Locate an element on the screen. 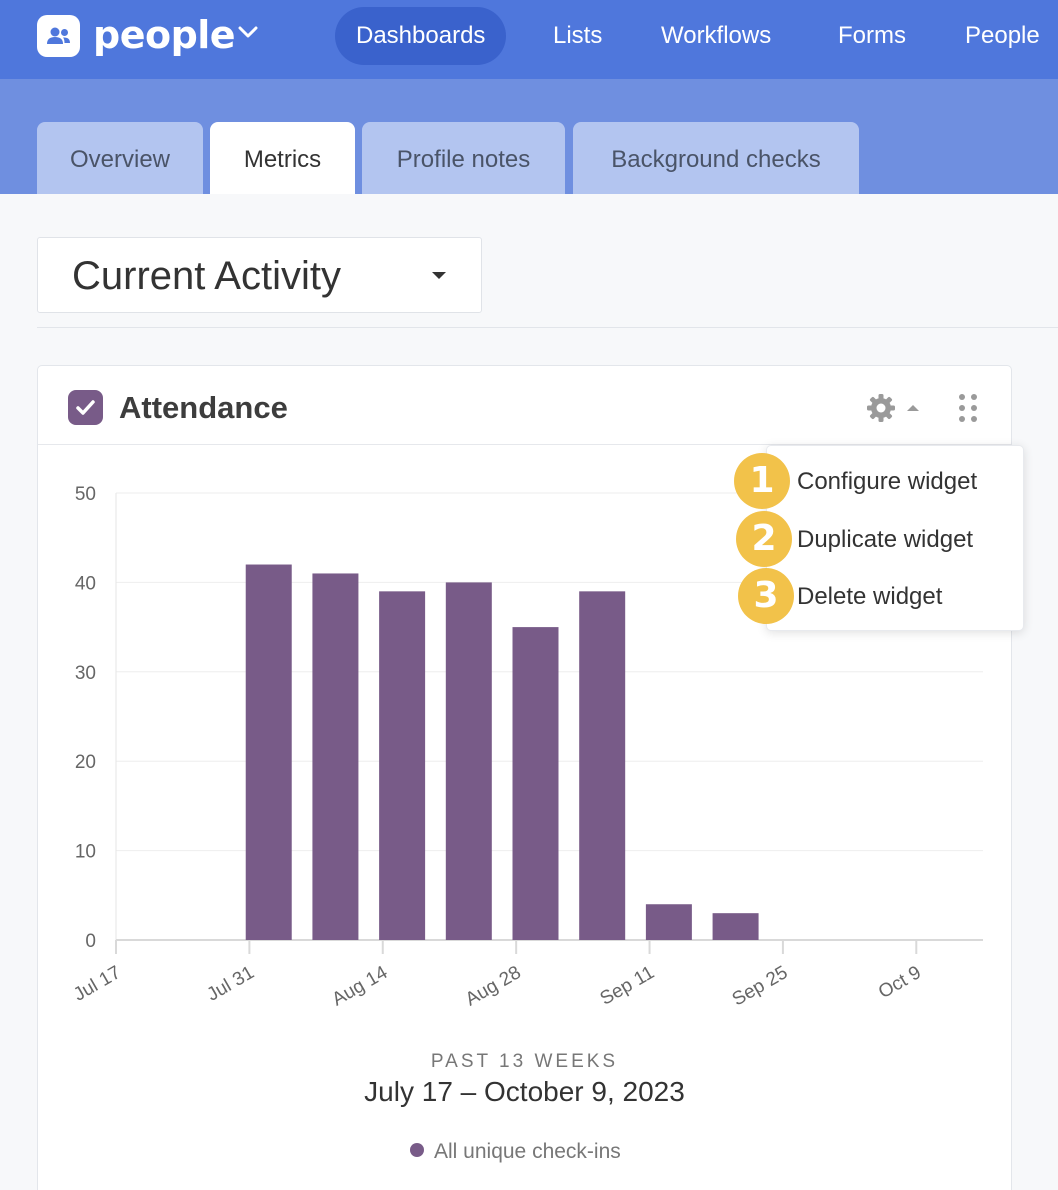  x-tick-label: Aug 28 is located at coordinates (493, 986).